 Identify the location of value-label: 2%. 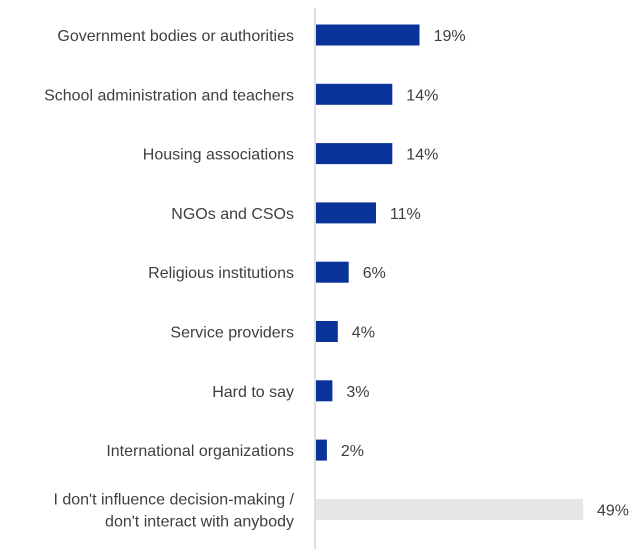
(352, 451).